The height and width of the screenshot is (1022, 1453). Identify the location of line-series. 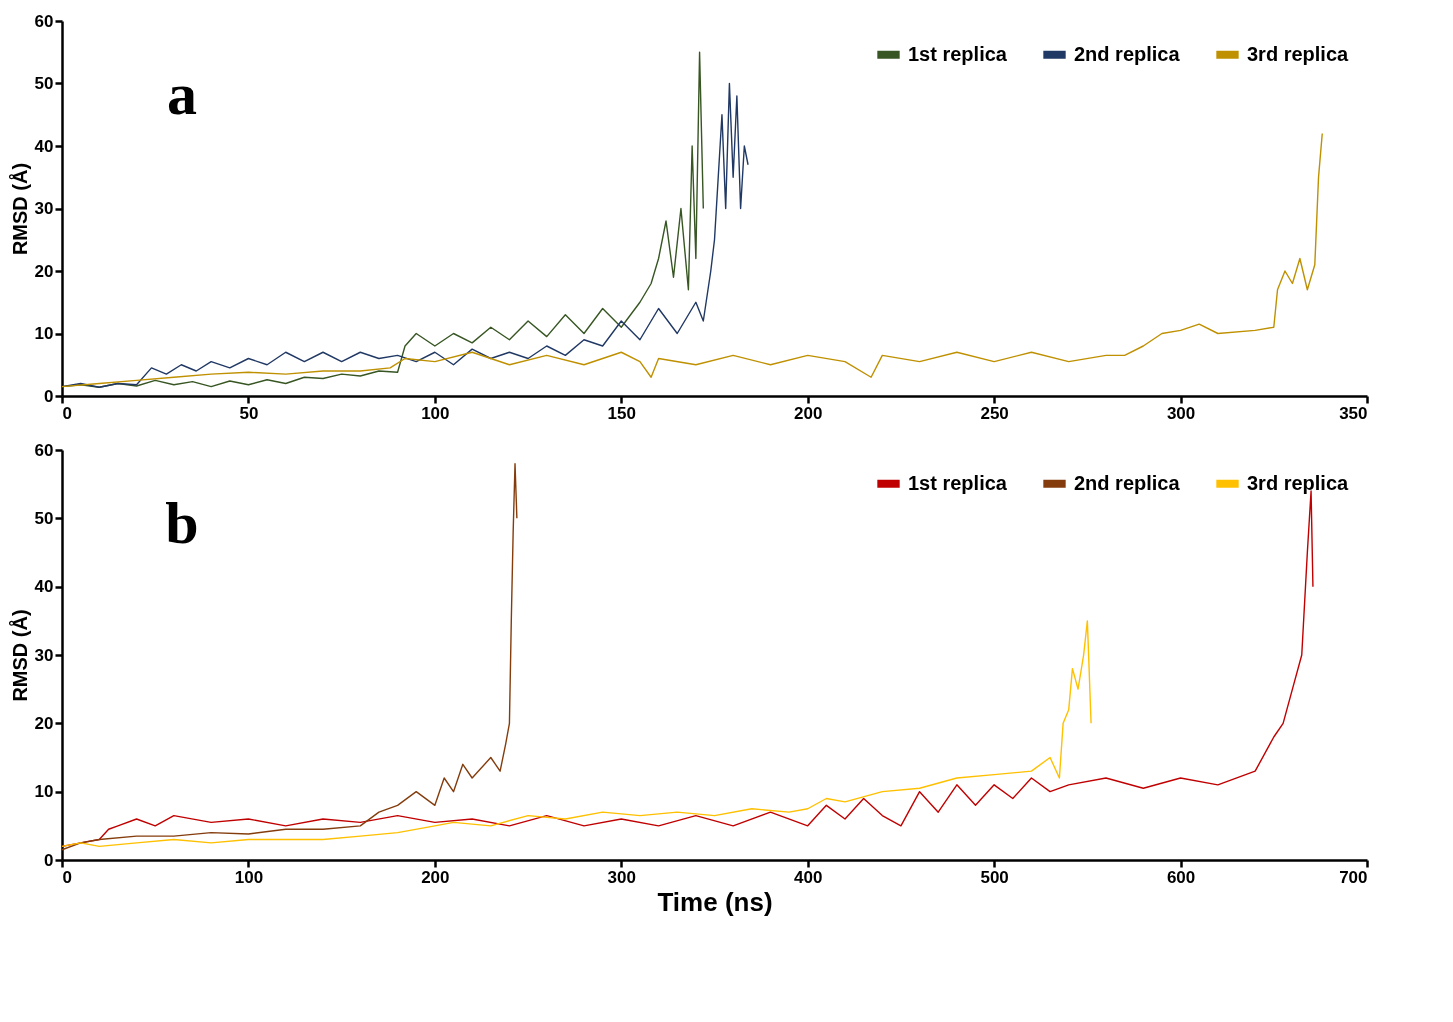
(289, 656).